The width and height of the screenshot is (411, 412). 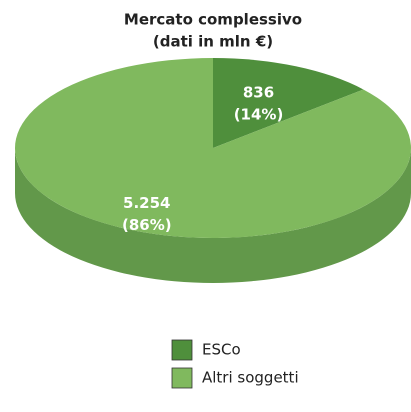 What do you see at coordinates (213, 20) in the screenshot?
I see `chart-title: Mercato complessivo` at bounding box center [213, 20].